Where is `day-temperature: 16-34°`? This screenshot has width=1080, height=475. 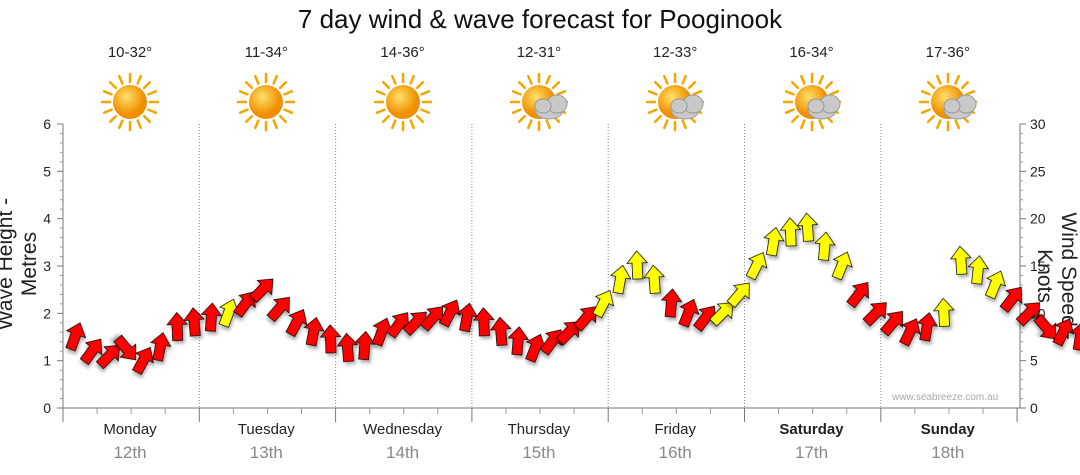 day-temperature: 16-34° is located at coordinates (811, 52).